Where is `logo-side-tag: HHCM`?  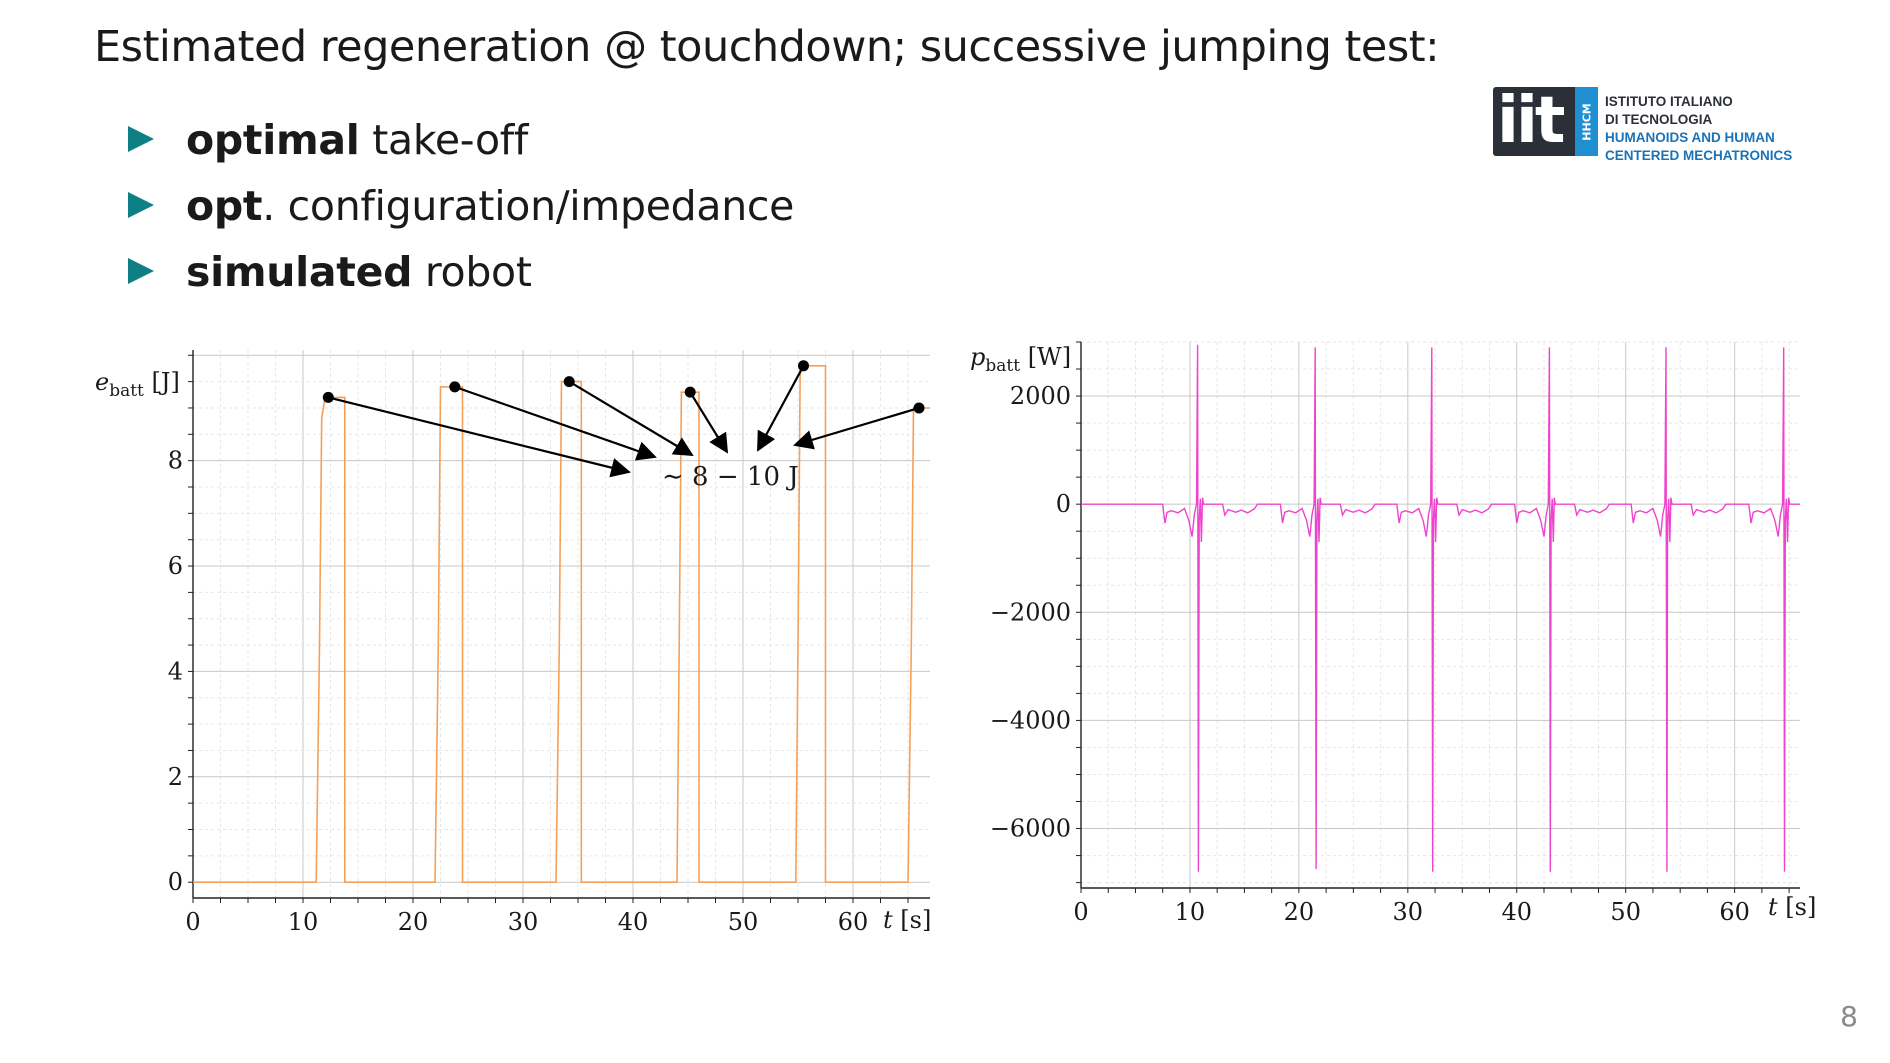 logo-side-tag: HHCM is located at coordinates (1586, 121).